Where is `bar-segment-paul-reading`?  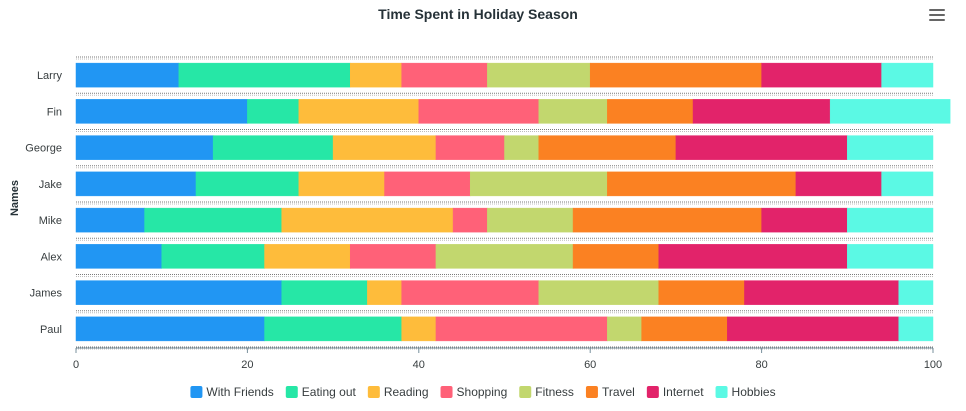
bar-segment-paul-reading is located at coordinates (419, 329).